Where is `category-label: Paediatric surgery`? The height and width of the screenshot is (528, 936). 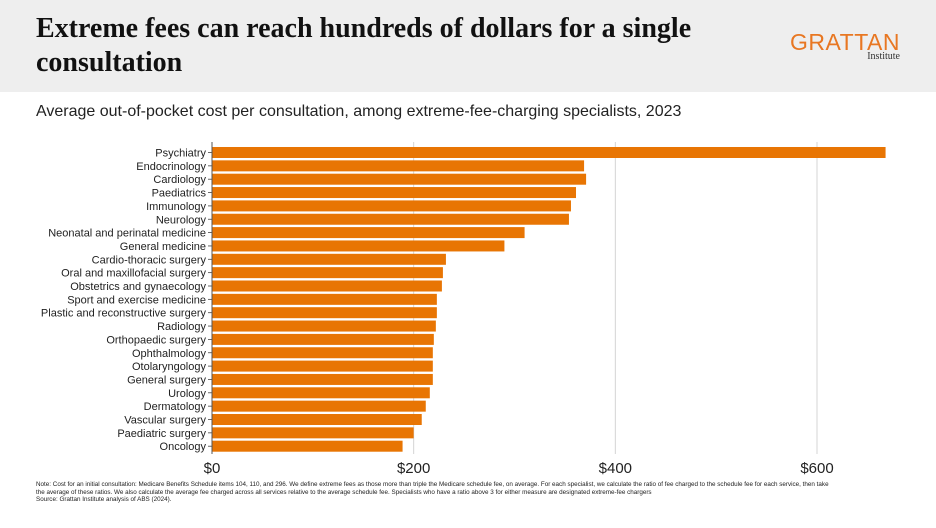
category-label: Paediatric surgery is located at coordinates (161, 434).